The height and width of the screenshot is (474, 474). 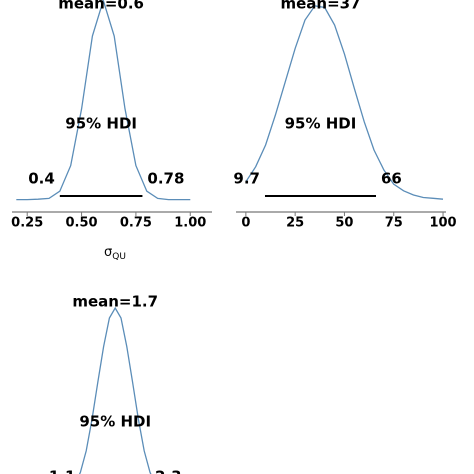 What do you see at coordinates (245, 223) in the screenshot?
I see `x-tick-label: 0` at bounding box center [245, 223].